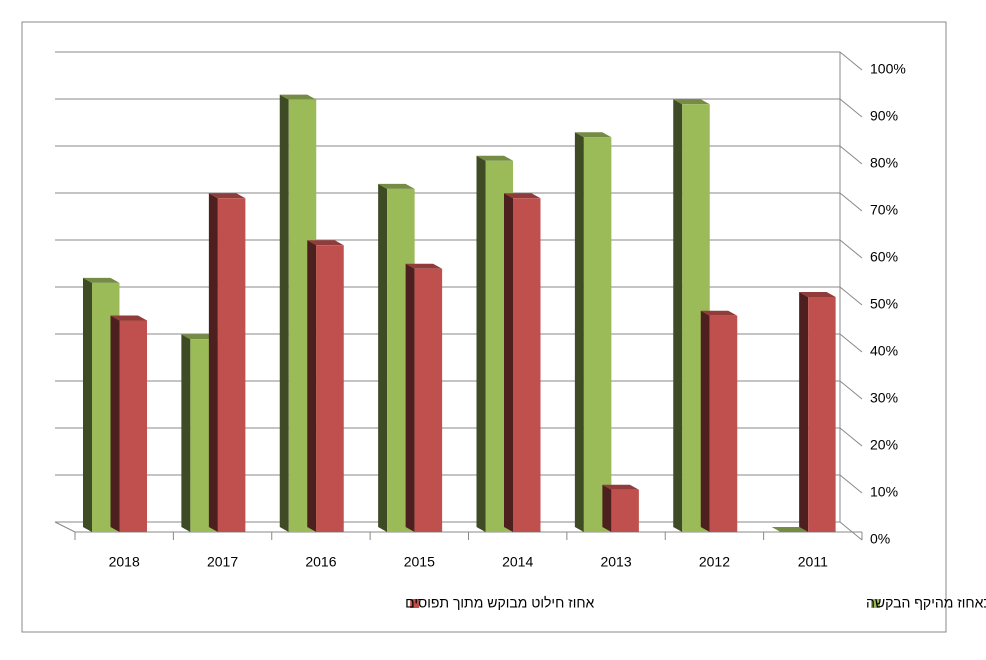 This screenshot has width=986, height=660. What do you see at coordinates (884, 210) in the screenshot?
I see `y-tick-label: 70%` at bounding box center [884, 210].